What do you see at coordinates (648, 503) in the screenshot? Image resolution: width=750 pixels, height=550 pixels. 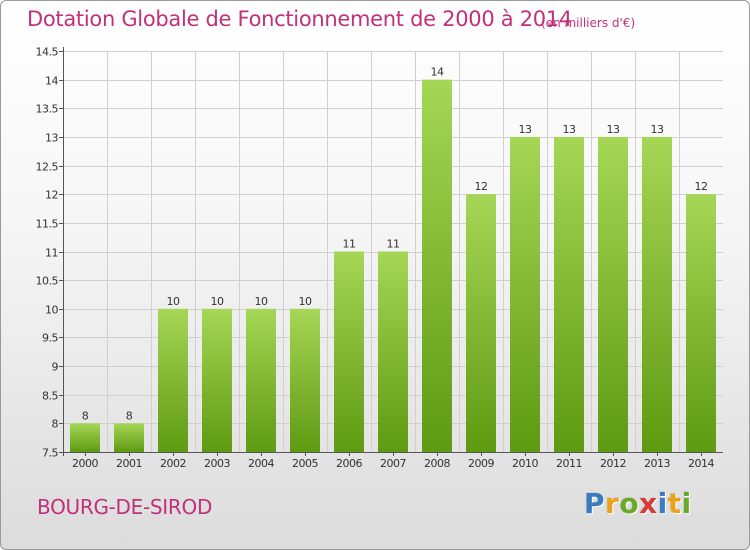 I see `logo-letter: x` at bounding box center [648, 503].